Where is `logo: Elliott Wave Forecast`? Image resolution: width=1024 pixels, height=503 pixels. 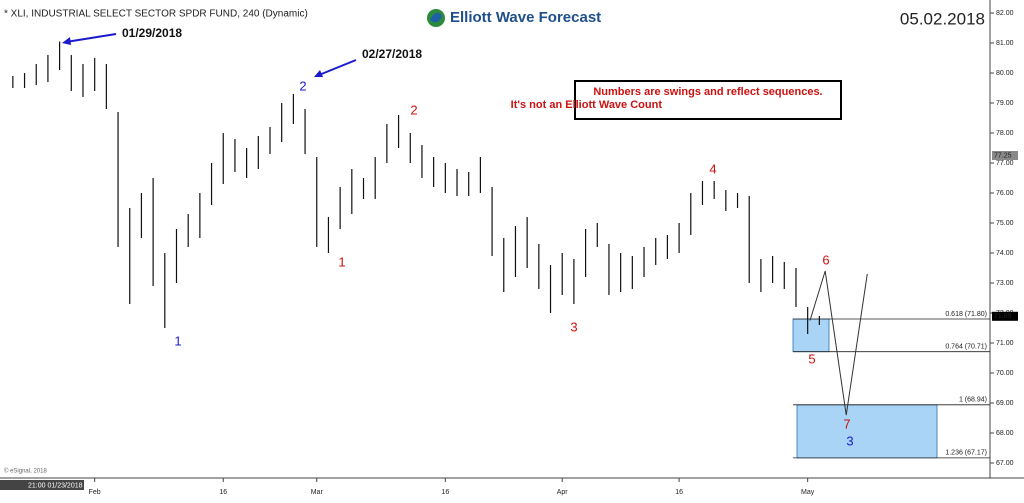 logo: Elliott Wave Forecast is located at coordinates (514, 18).